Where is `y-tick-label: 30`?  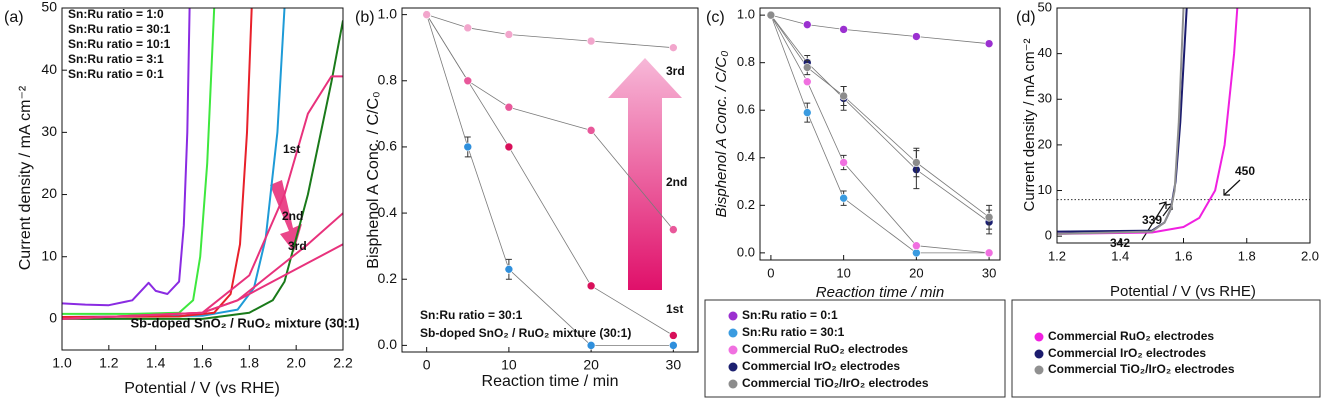 y-tick-label: 30 is located at coordinates (49, 131).